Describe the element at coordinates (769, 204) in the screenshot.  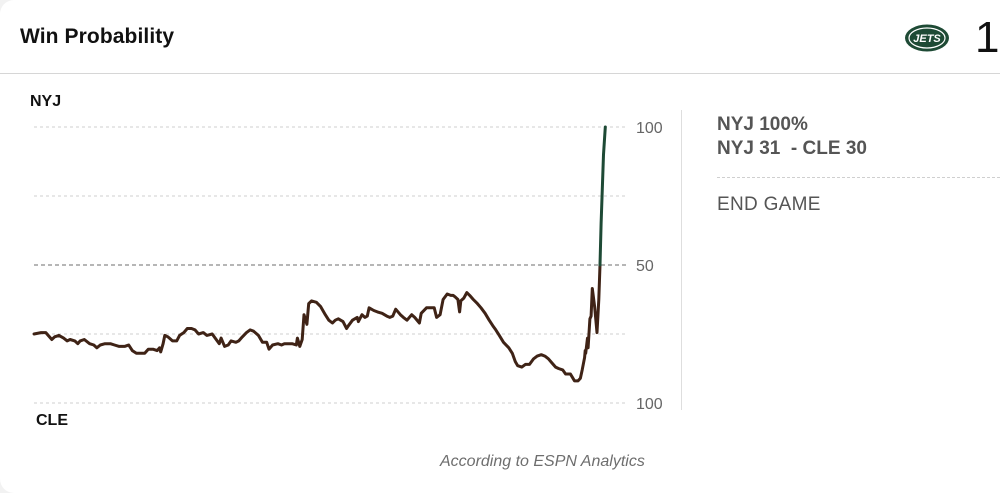
I see `game-status: END GAME` at that location.